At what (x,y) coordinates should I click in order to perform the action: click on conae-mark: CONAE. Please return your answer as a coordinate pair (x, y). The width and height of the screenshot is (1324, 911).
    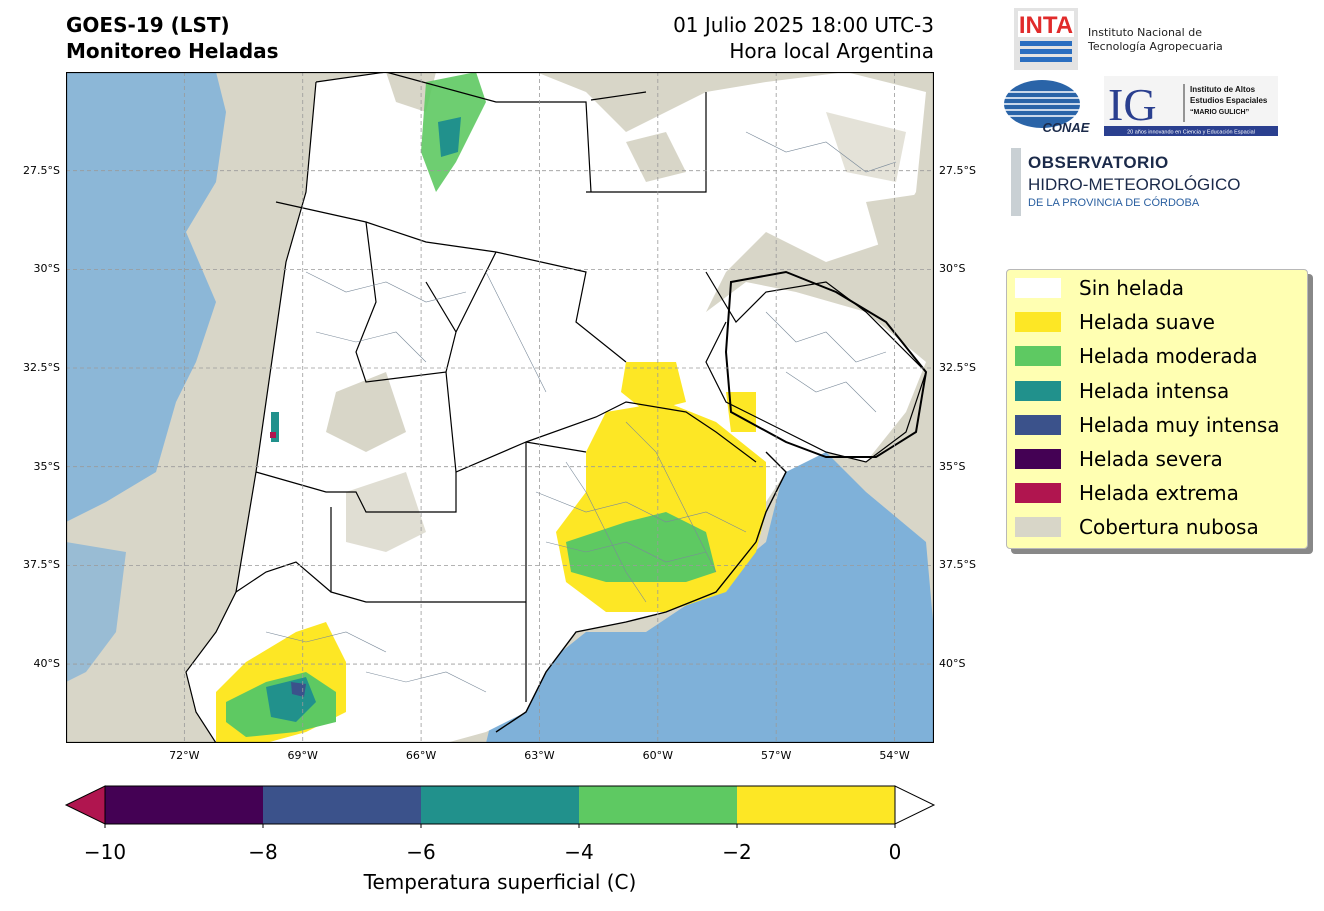
    Looking at the image, I should click on (1066, 127).